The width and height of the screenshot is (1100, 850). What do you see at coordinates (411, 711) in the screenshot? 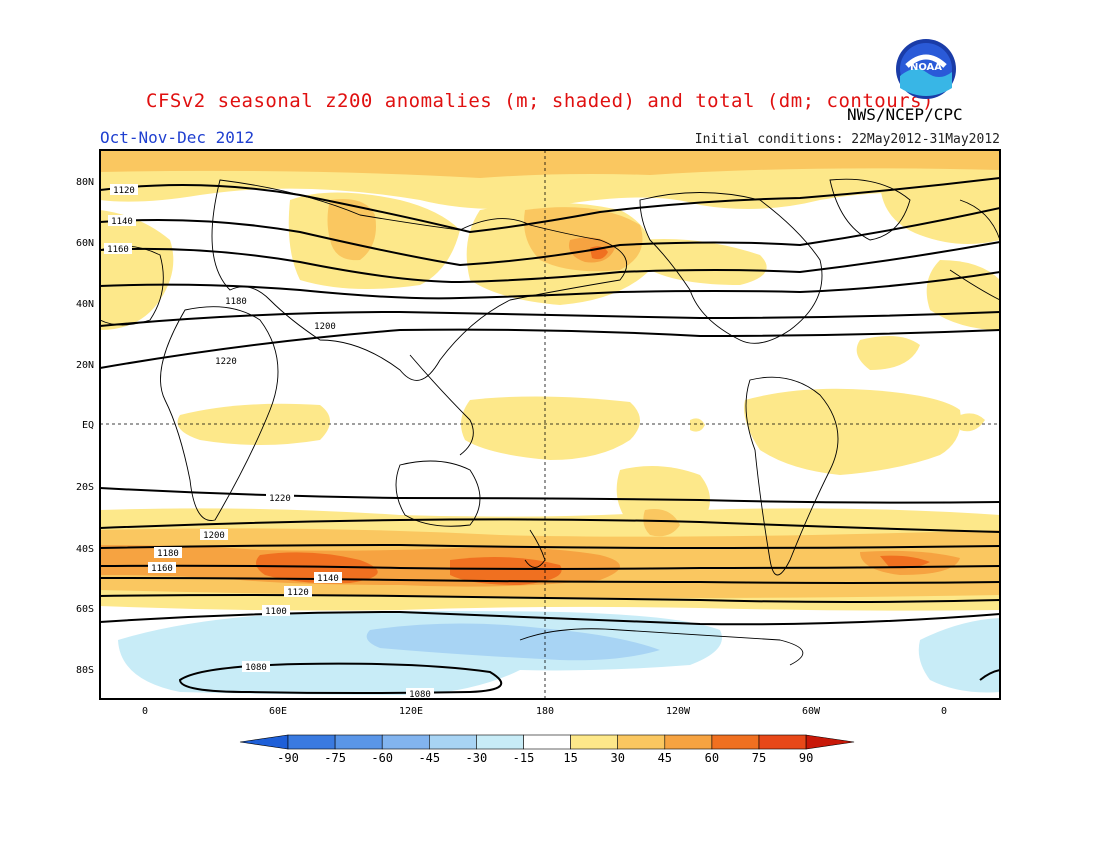
I see `lon-label: 120E` at bounding box center [411, 711].